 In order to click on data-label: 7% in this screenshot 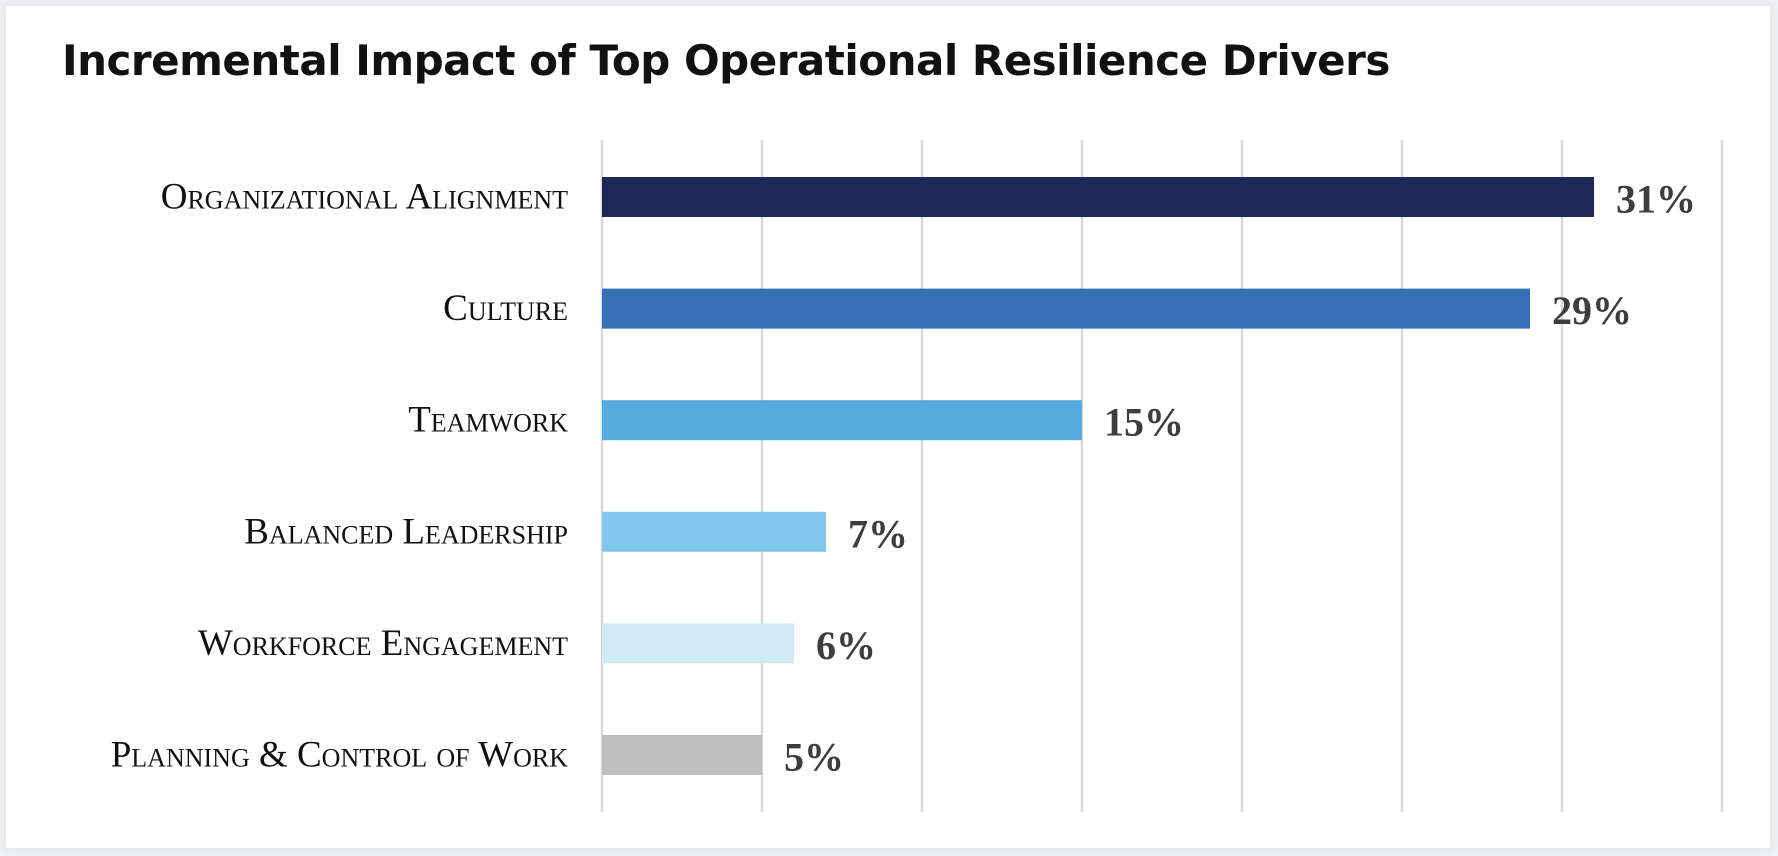, I will do `click(878, 533)`.